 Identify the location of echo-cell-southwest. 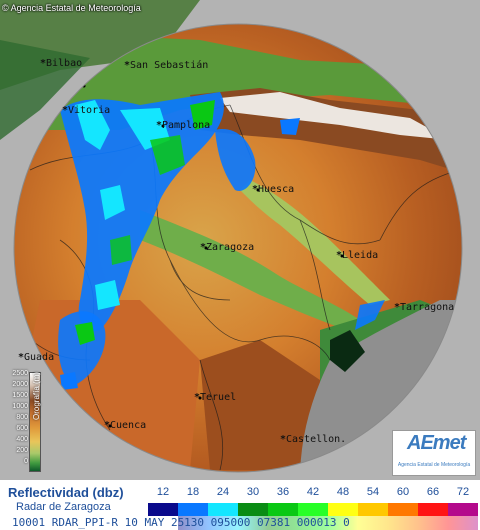
(82, 348).